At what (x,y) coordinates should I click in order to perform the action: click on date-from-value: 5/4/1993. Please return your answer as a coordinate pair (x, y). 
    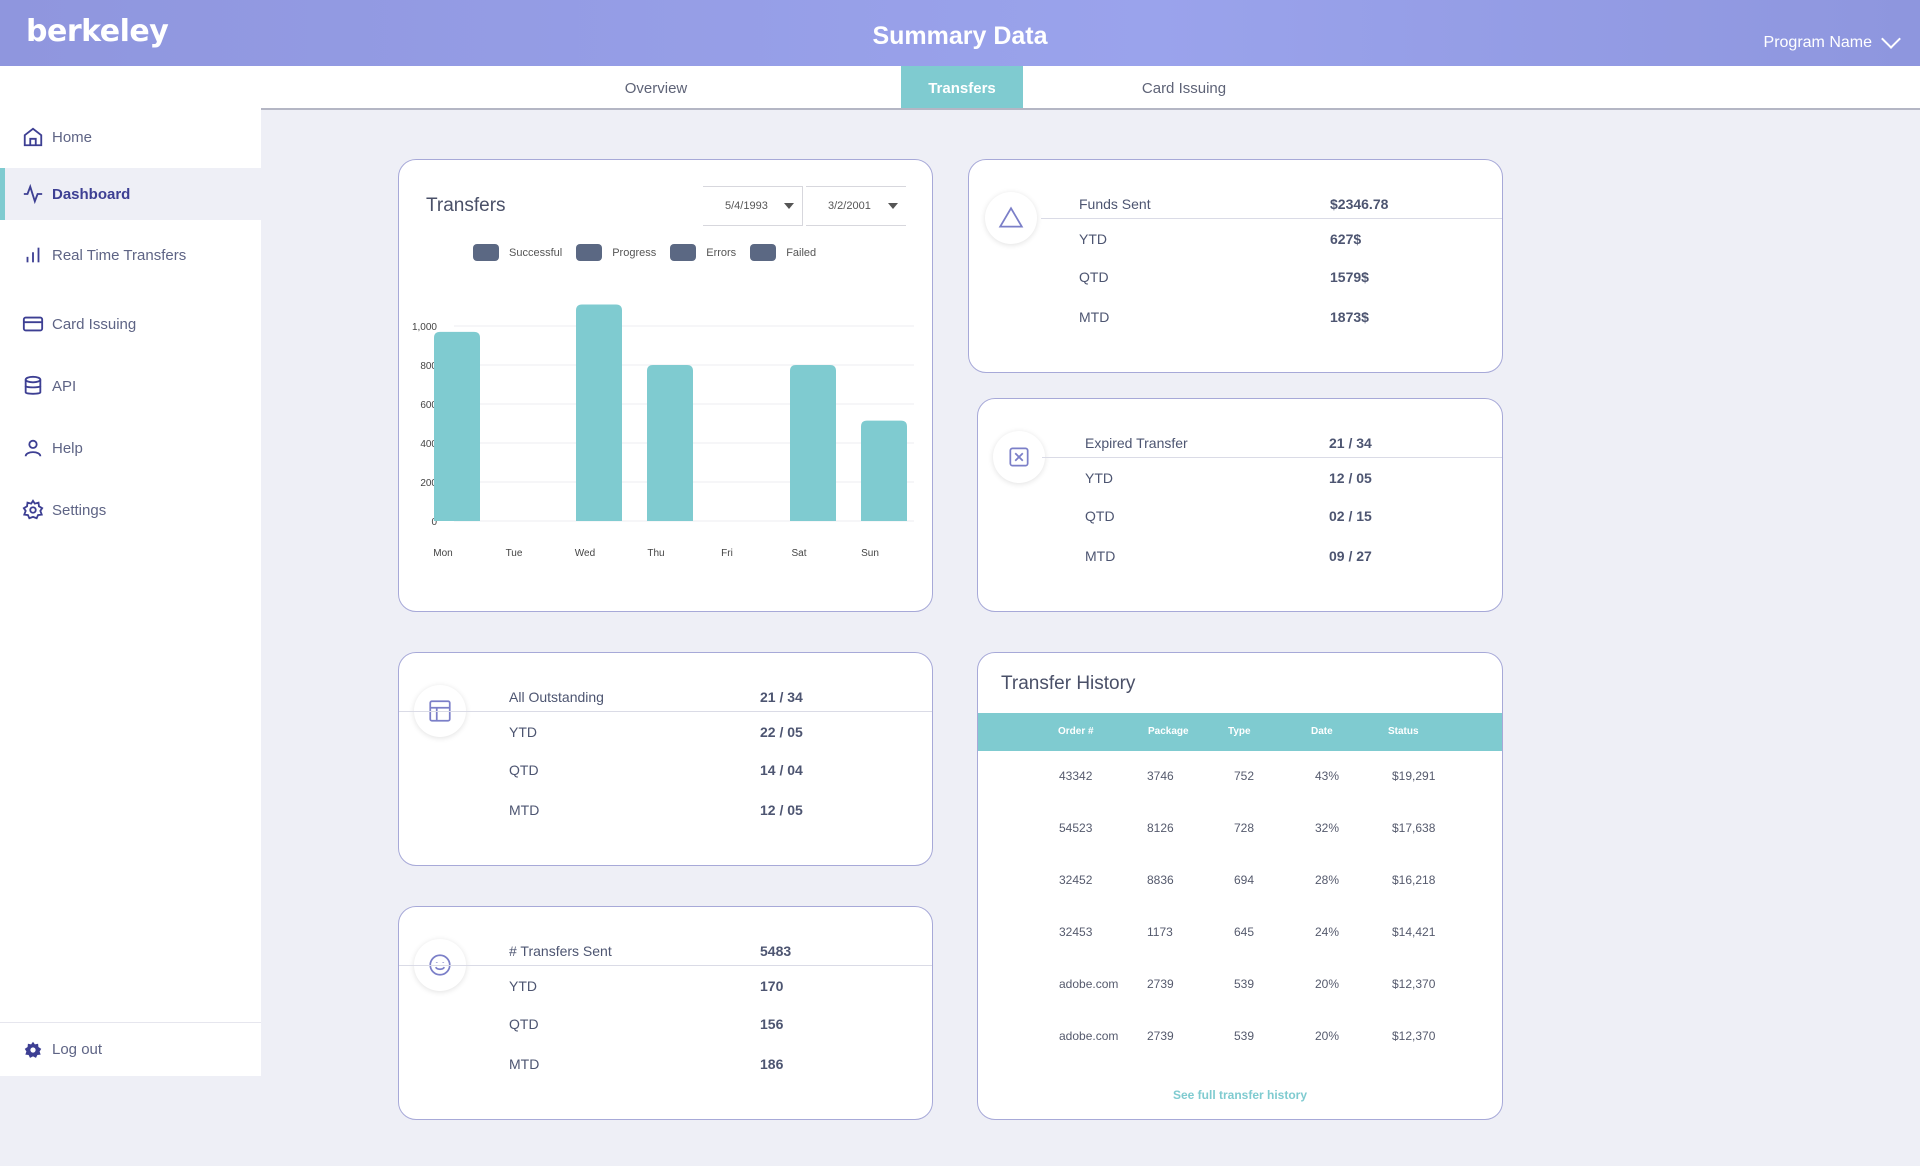
    Looking at the image, I should click on (746, 206).